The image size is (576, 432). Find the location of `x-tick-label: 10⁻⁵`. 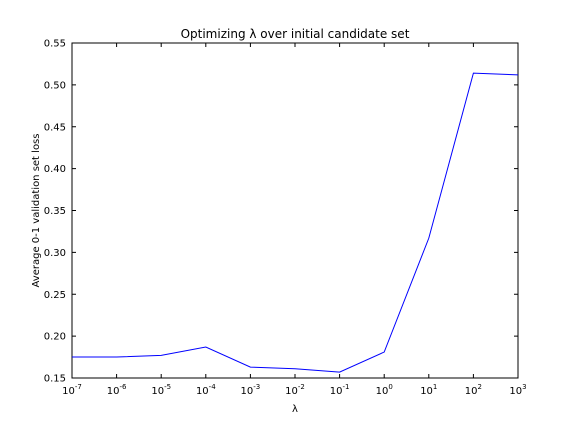

x-tick-label: 10⁻⁵ is located at coordinates (161, 390).